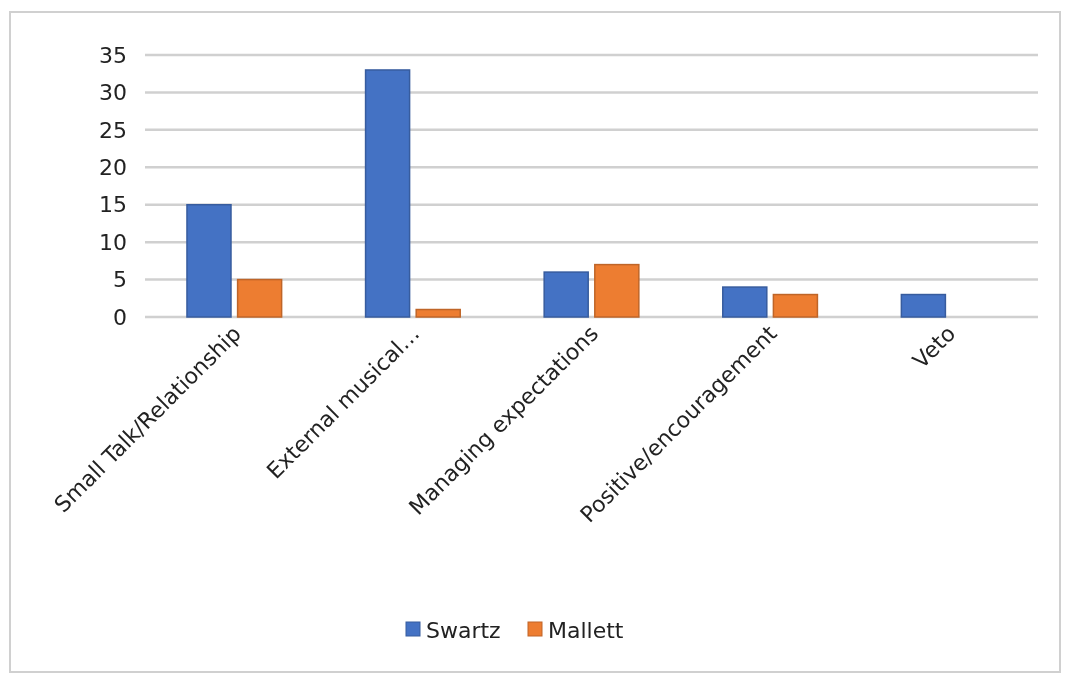  What do you see at coordinates (113, 93) in the screenshot?
I see `y-tick-label: 30` at bounding box center [113, 93].